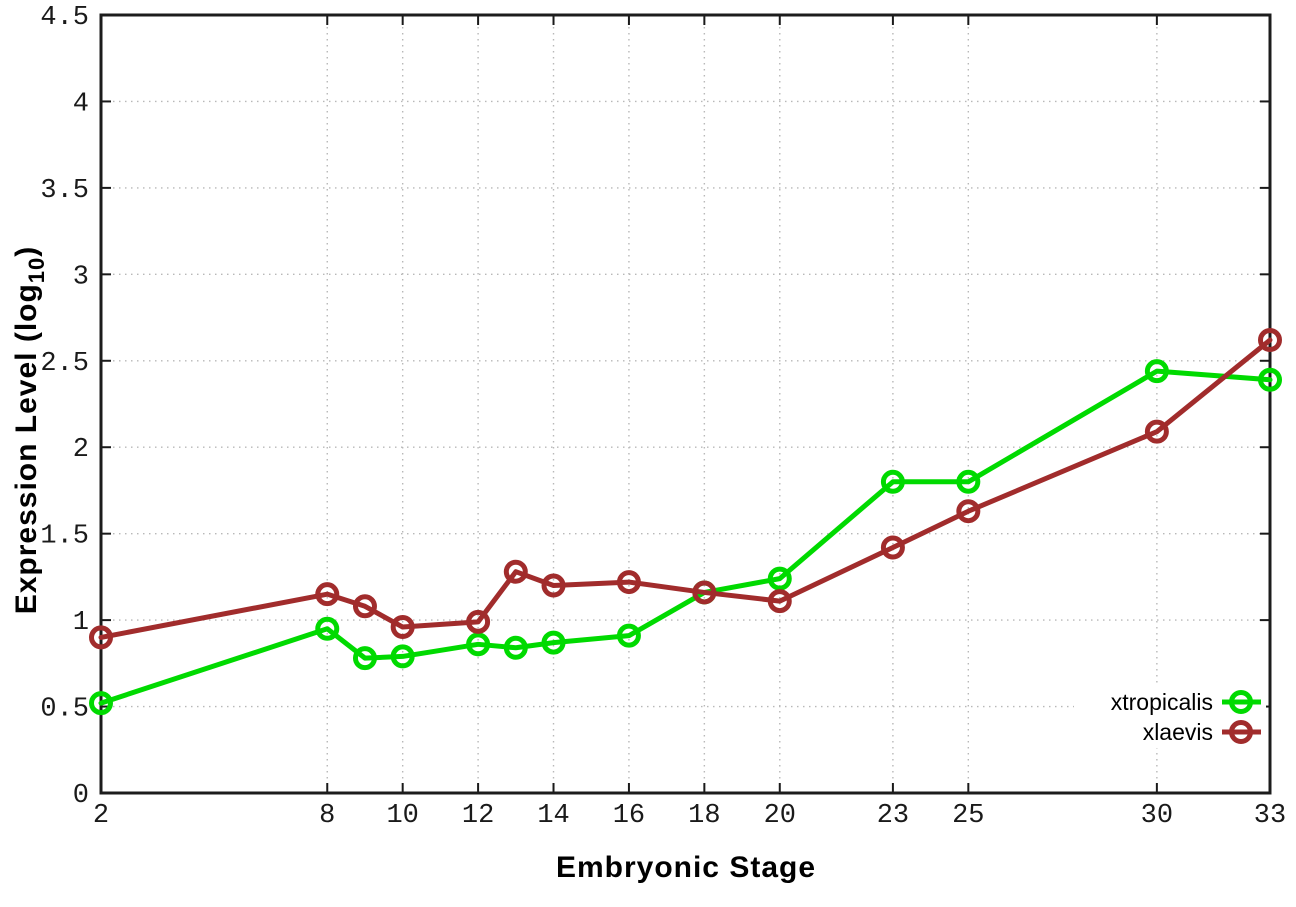 The image size is (1296, 907). I want to click on y-tick-label: 4, so click(81, 104).